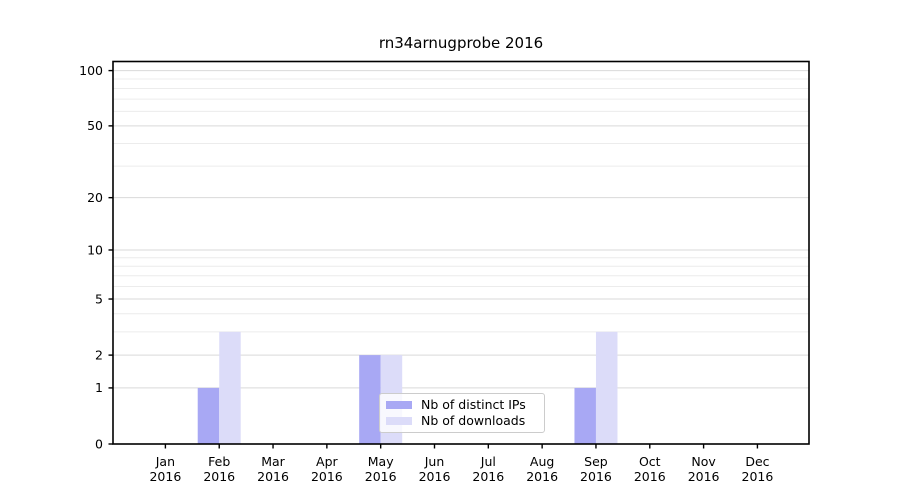 The image size is (900, 500). What do you see at coordinates (473, 404) in the screenshot?
I see `legend-label-distinct-ips: Nb of distinct IPs` at bounding box center [473, 404].